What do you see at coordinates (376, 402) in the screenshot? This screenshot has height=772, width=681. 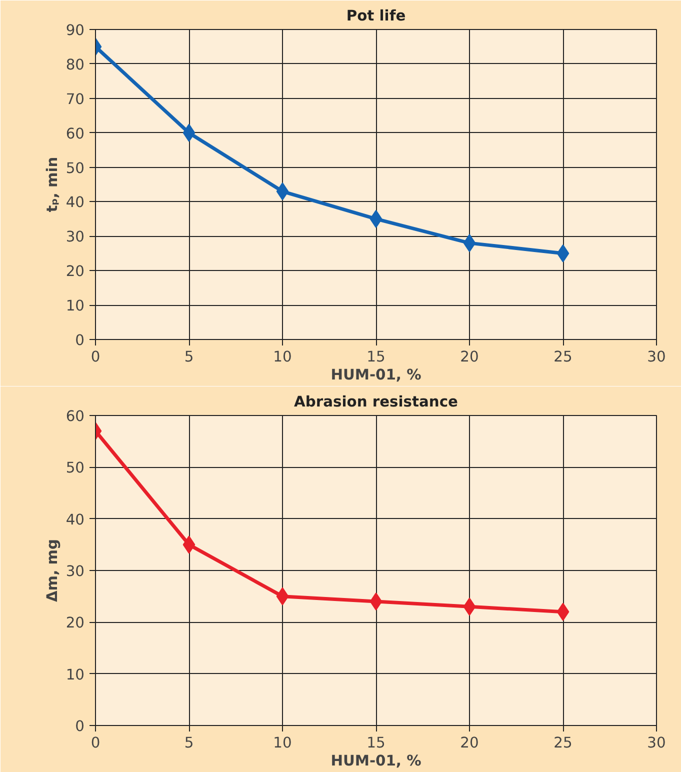 I see `chart-title: Abrasion resistance` at bounding box center [376, 402].